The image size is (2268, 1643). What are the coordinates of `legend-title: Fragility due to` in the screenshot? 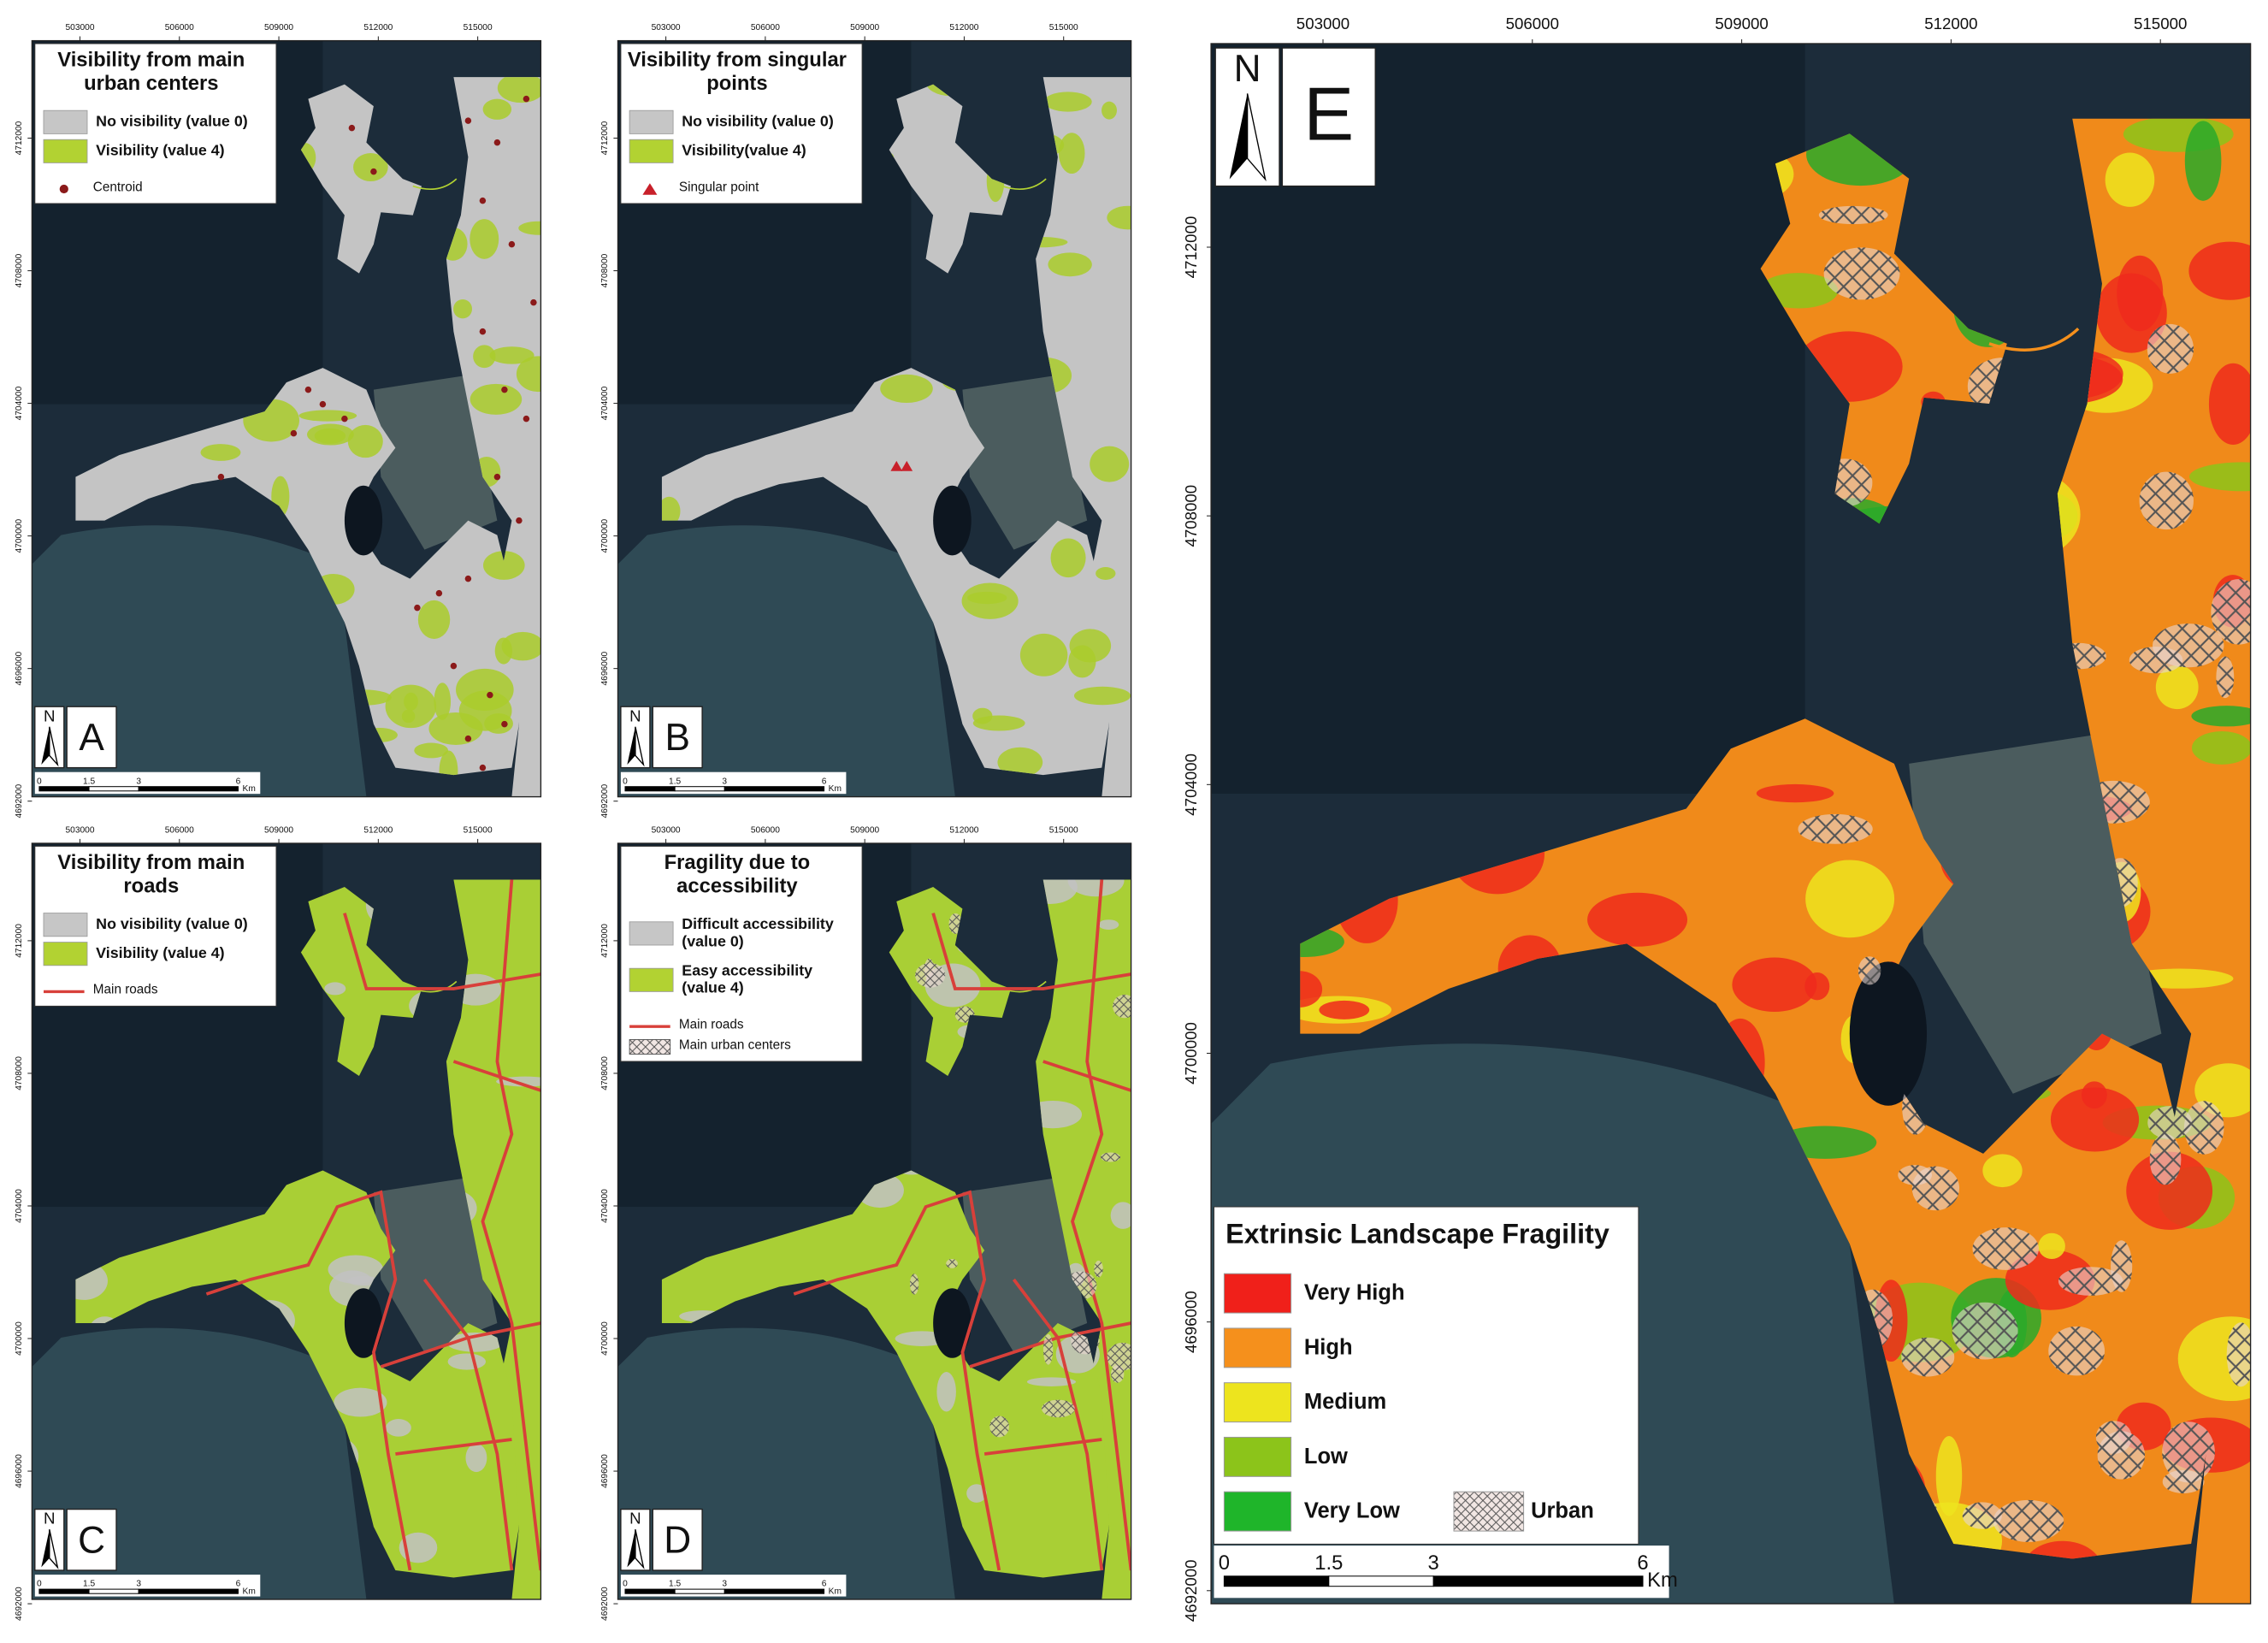 It's located at (737, 862).